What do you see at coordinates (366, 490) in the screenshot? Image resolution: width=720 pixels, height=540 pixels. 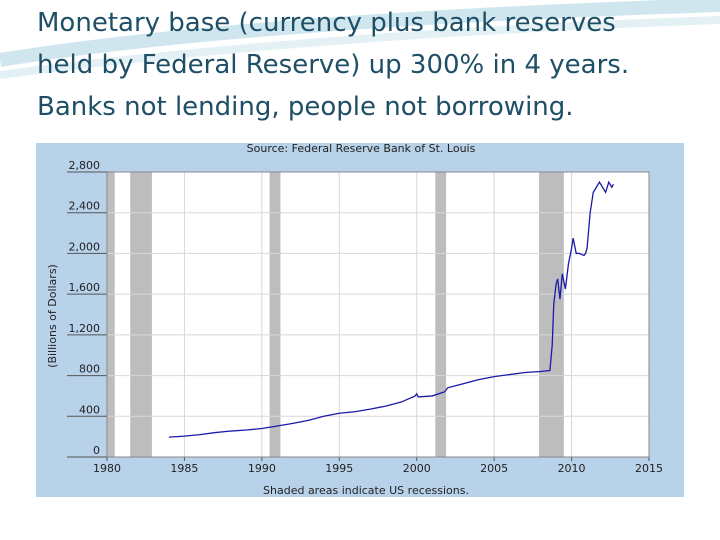 I see `chart-note: Shaded areas indicate US recessions.` at bounding box center [366, 490].